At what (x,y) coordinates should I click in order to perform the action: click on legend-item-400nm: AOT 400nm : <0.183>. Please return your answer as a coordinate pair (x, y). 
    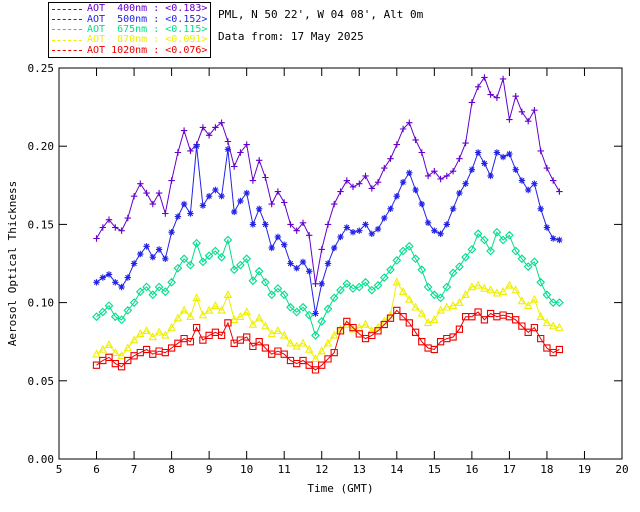
    Looking at the image, I should click on (131, 9).